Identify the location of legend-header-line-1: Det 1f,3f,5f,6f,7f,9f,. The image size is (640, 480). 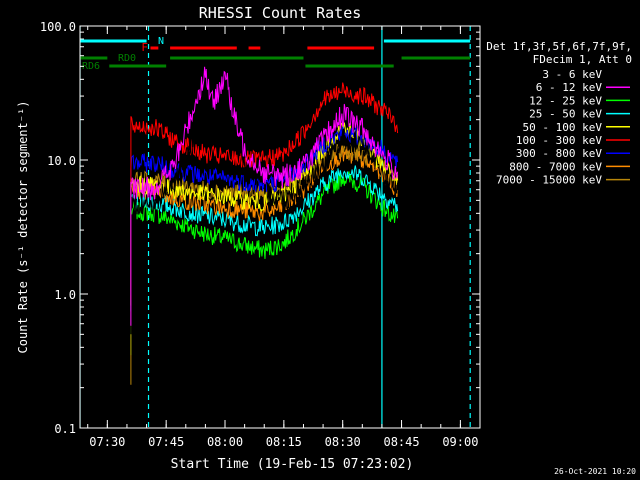
(559, 46).